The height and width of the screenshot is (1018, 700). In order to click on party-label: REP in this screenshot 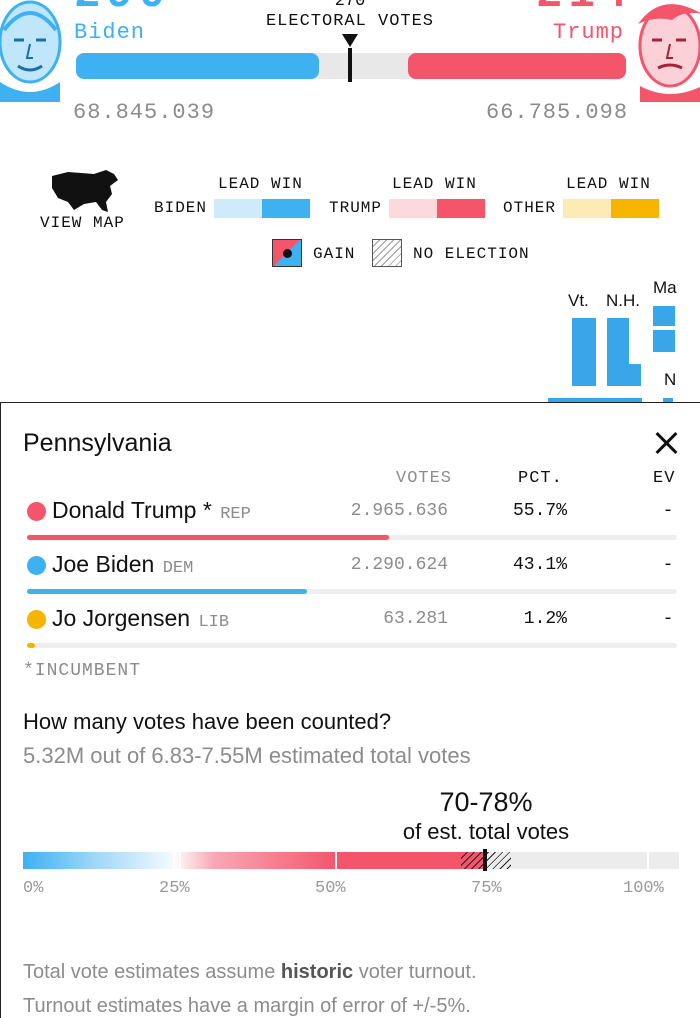, I will do `click(235, 514)`.